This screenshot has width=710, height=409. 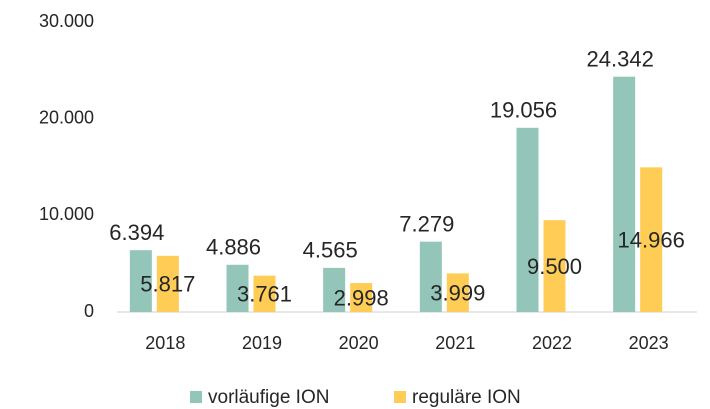 What do you see at coordinates (330, 250) in the screenshot?
I see `value-label: 4.565` at bounding box center [330, 250].